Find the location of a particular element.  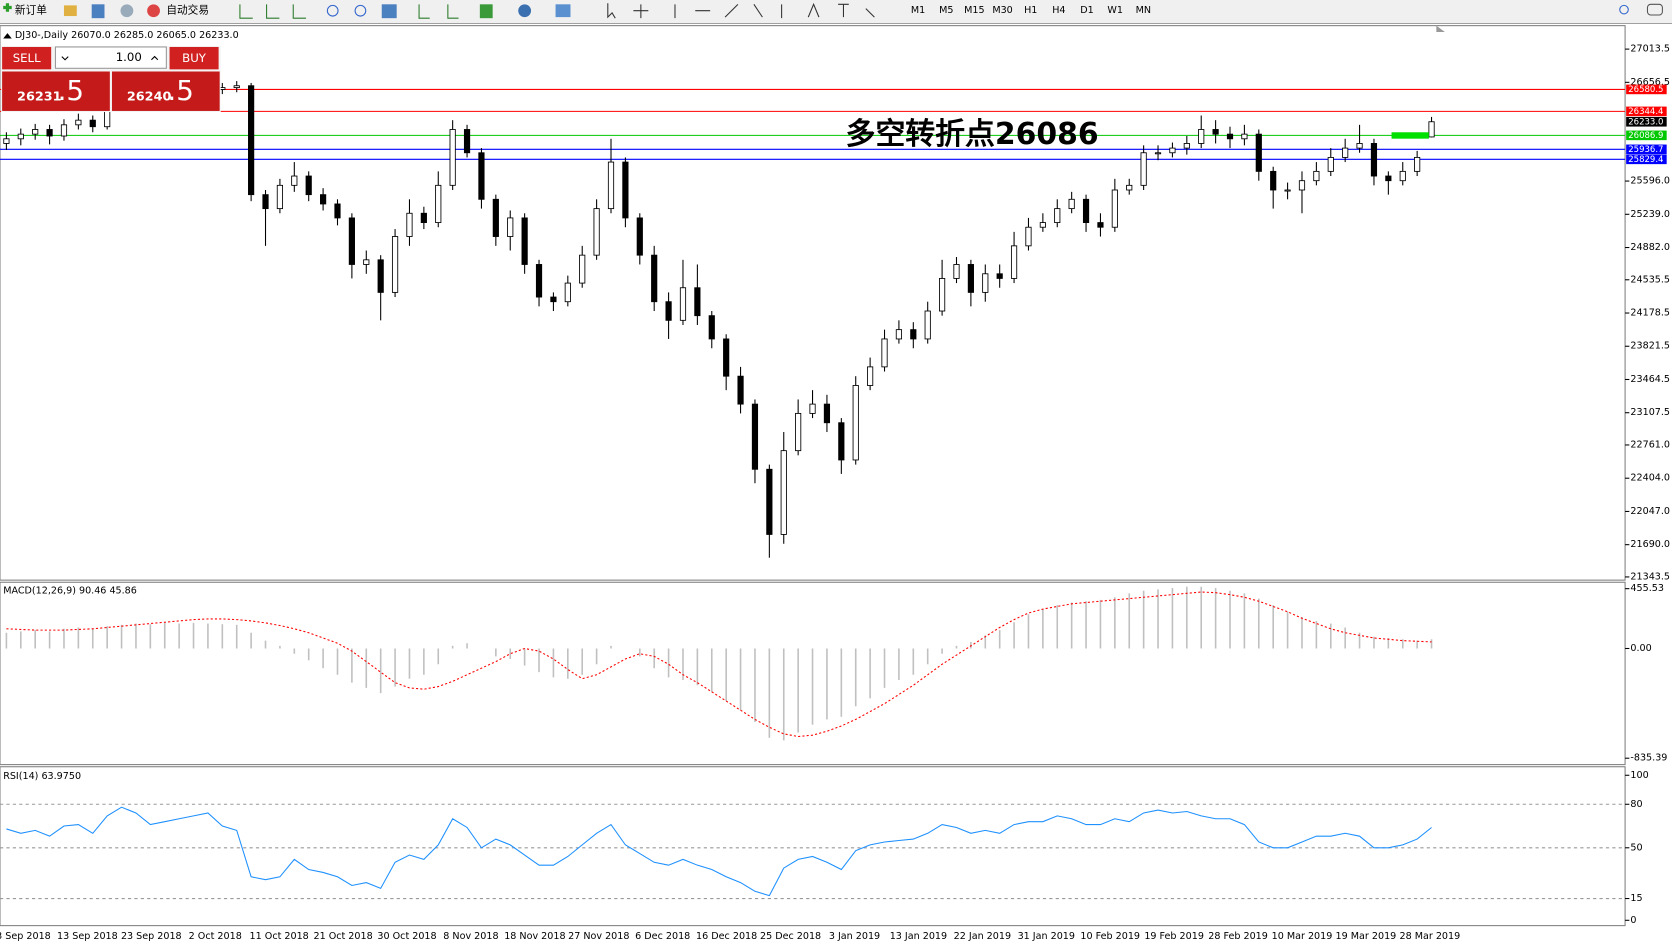

auto-trading-icon is located at coordinates (153, 11).